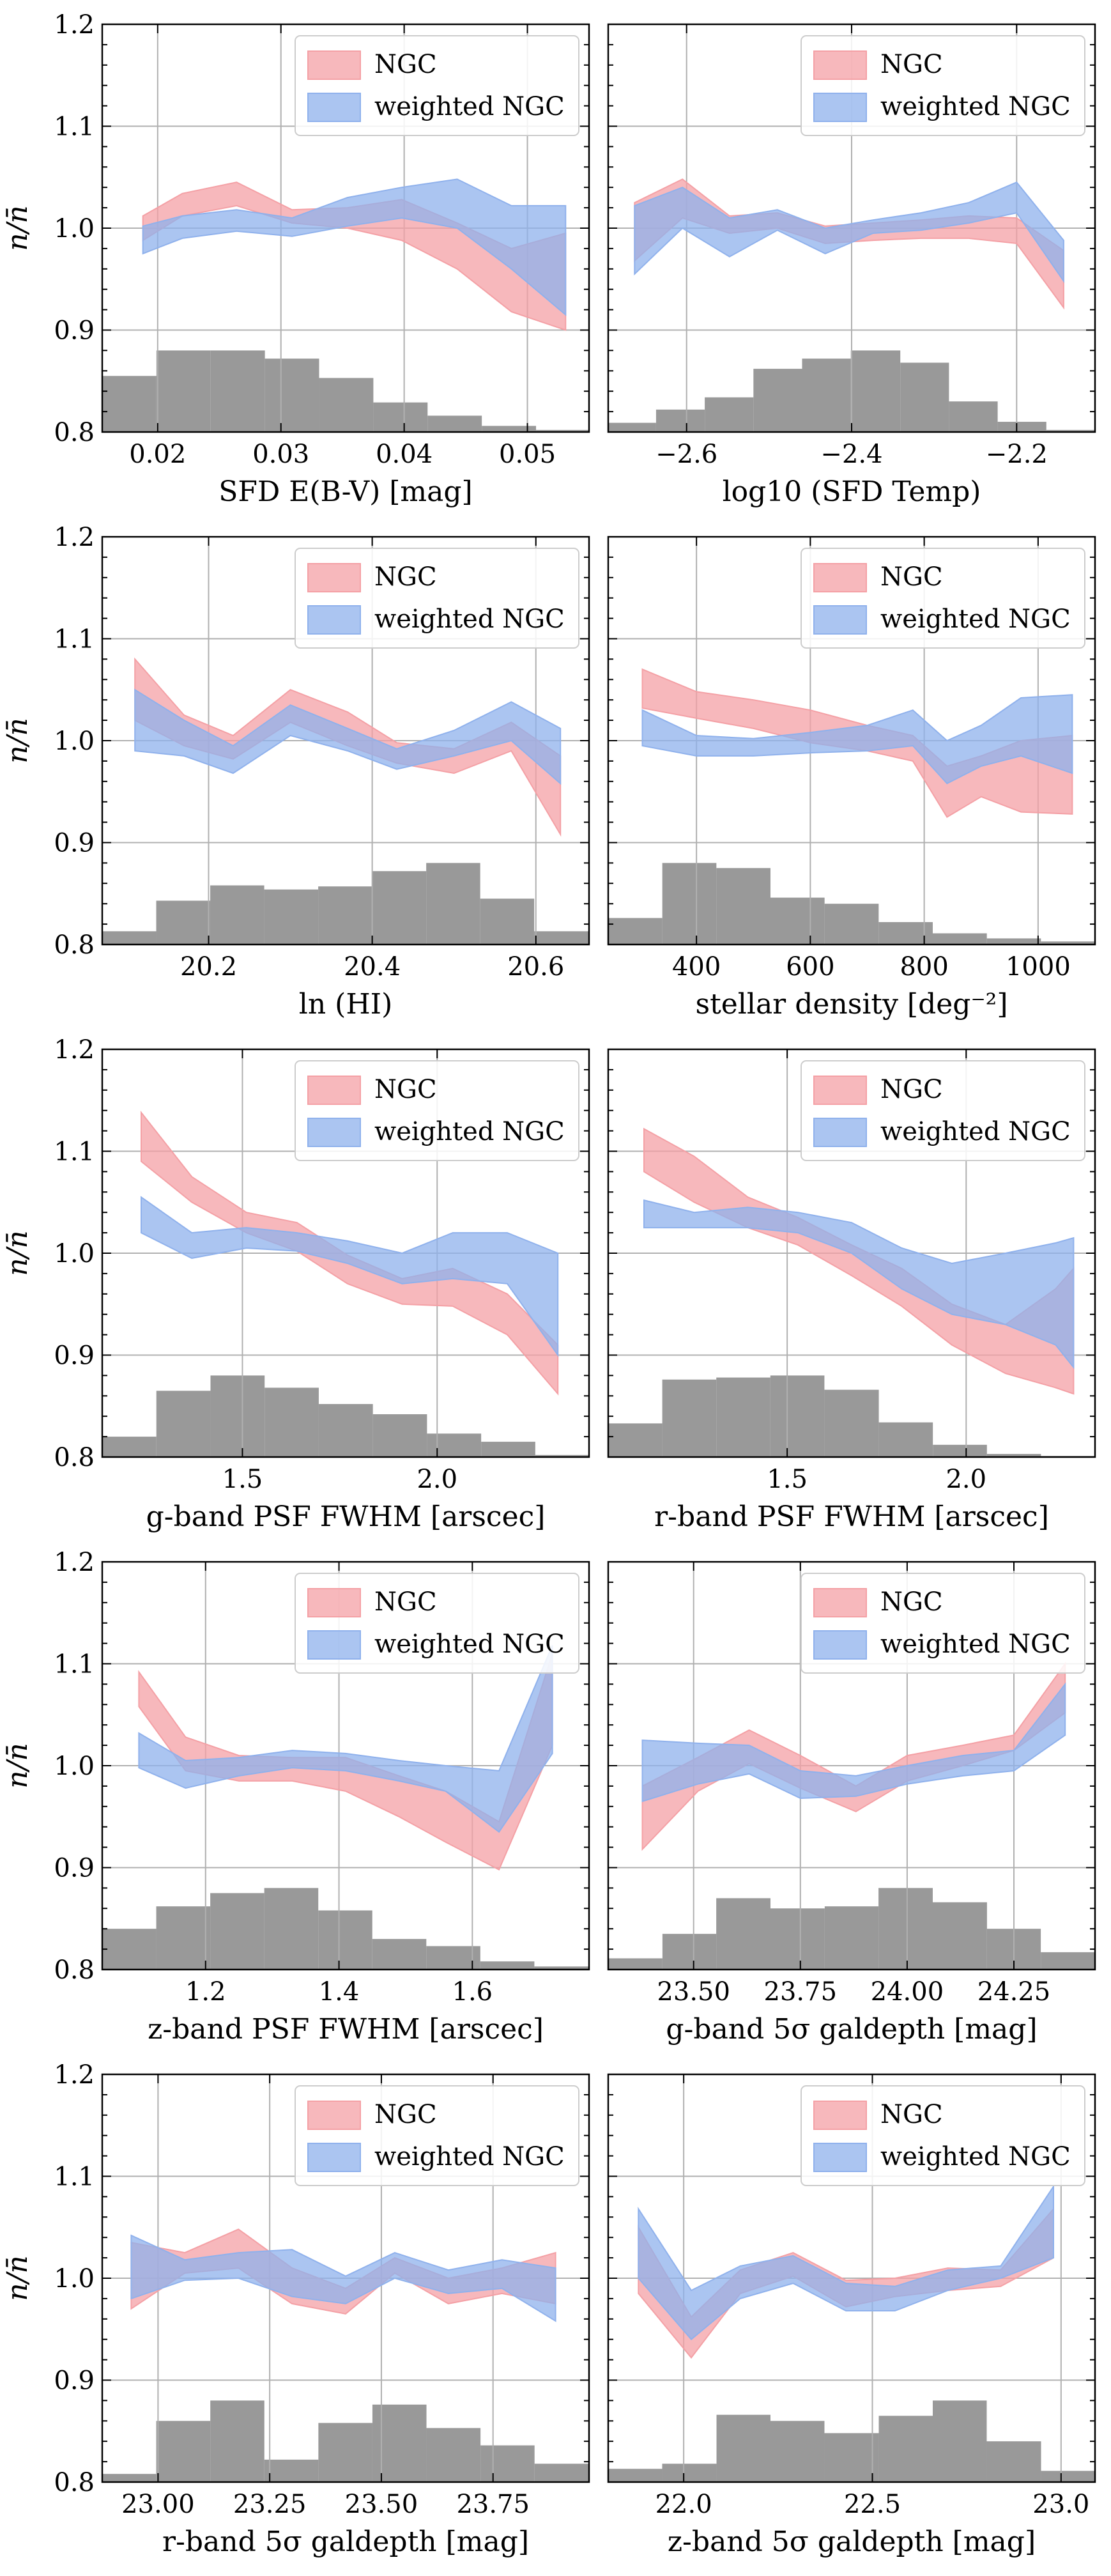 Image resolution: width=1111 pixels, height=2576 pixels. I want to click on y-tick-label: 0.9, so click(74, 843).